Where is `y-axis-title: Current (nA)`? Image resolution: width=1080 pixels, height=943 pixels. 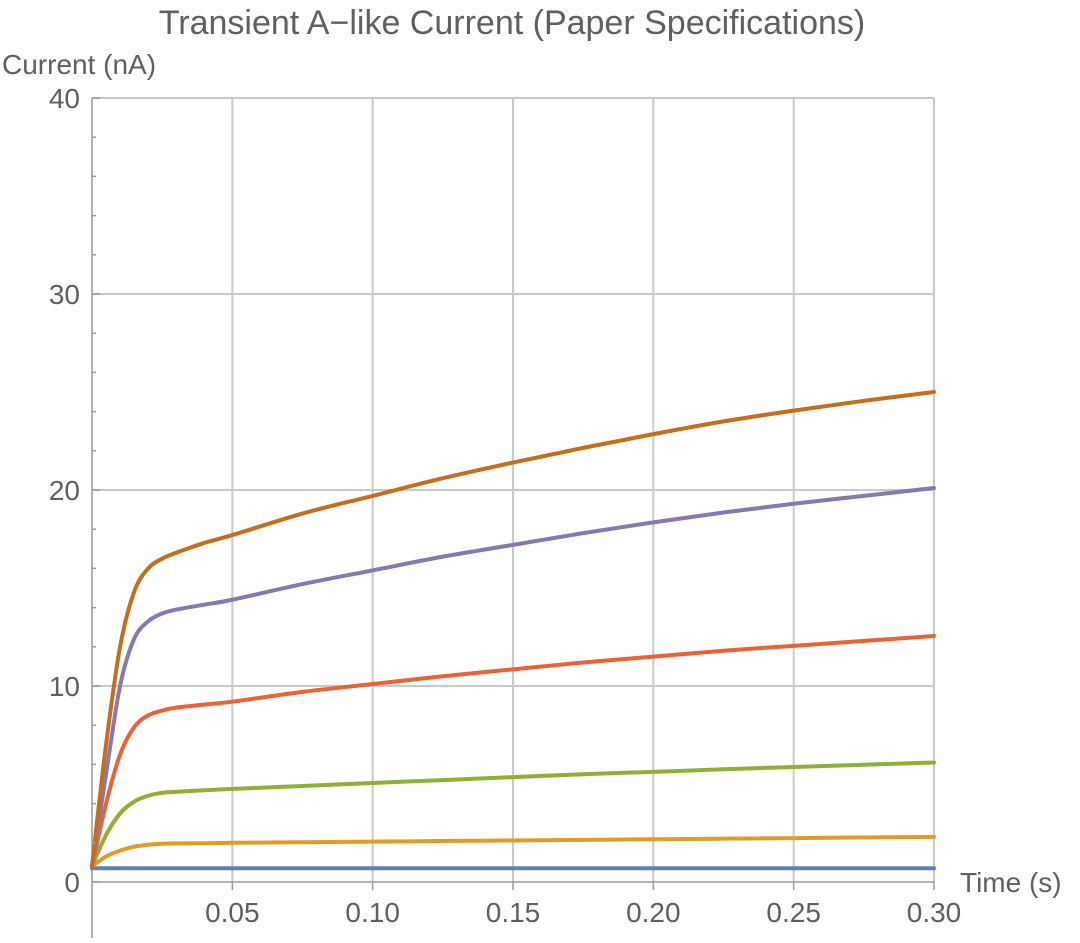
y-axis-title: Current (nA) is located at coordinates (79, 64).